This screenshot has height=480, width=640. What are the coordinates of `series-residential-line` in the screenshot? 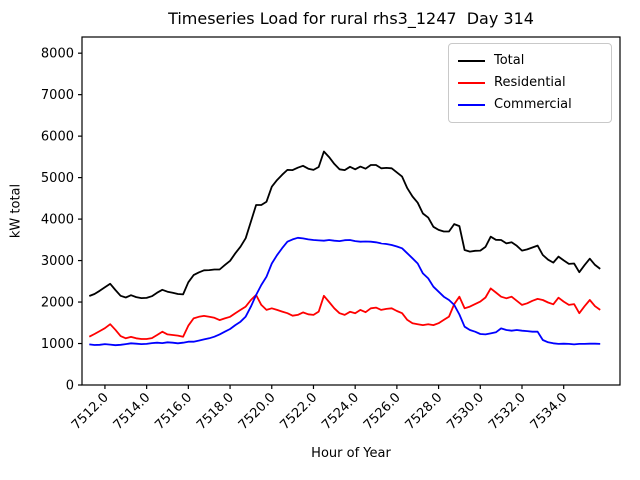 It's located at (344, 313).